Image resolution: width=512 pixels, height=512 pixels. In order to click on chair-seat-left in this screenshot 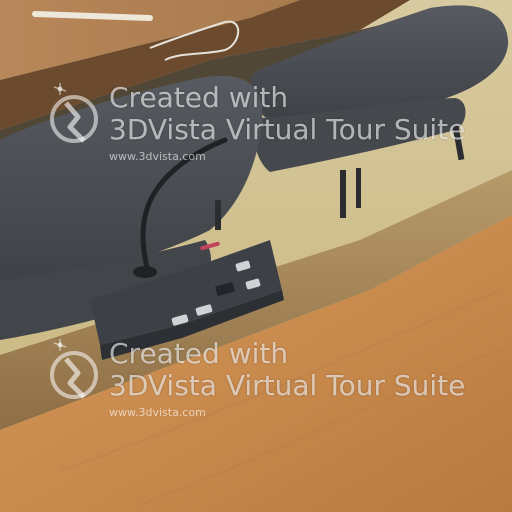, I will do `click(106, 290)`.